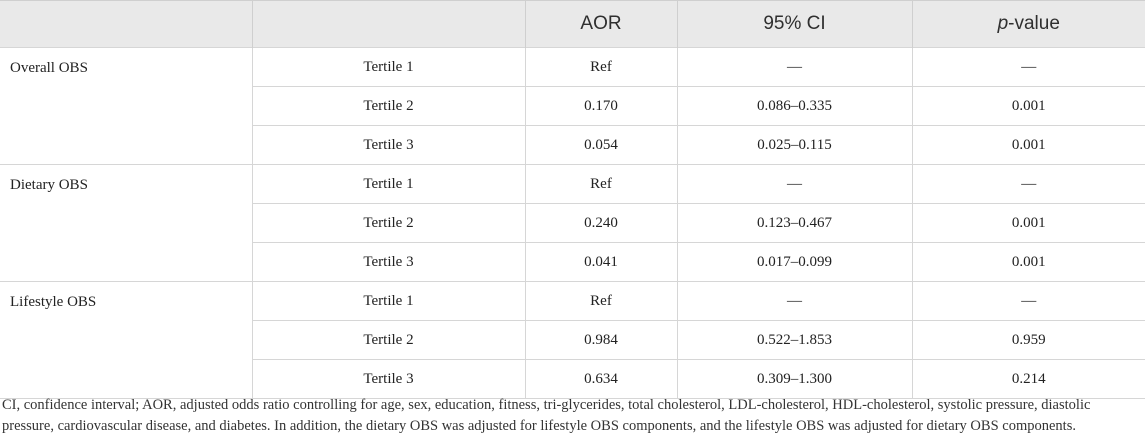 This screenshot has height=440, width=1145. What do you see at coordinates (794, 262) in the screenshot?
I see `ci-cell: 0.017–0.099` at bounding box center [794, 262].